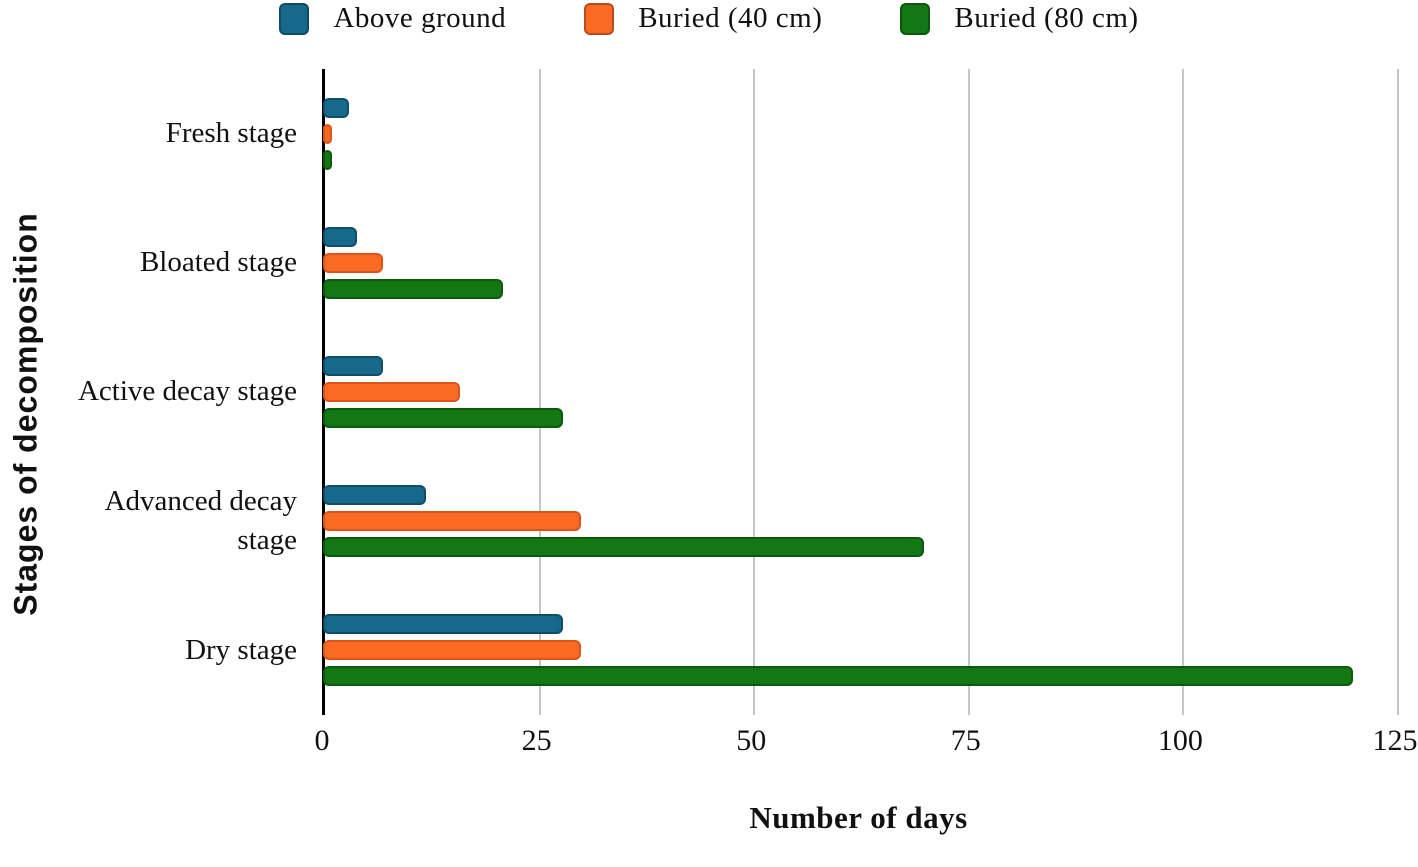 This screenshot has width=1418, height=867. What do you see at coordinates (858, 817) in the screenshot?
I see `x-axis-title: Number of days` at bounding box center [858, 817].